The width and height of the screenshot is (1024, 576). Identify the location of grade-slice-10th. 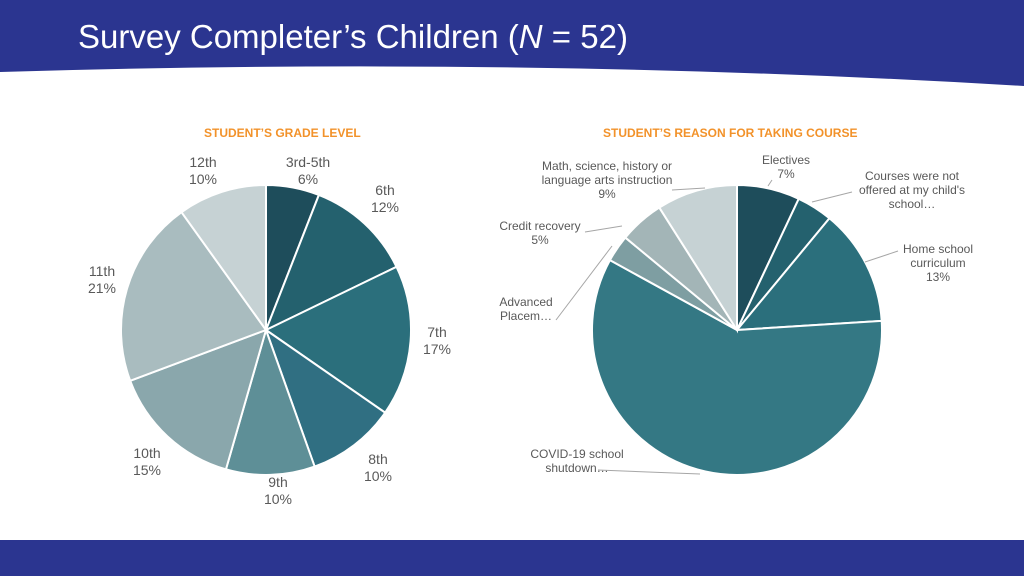
(198, 399).